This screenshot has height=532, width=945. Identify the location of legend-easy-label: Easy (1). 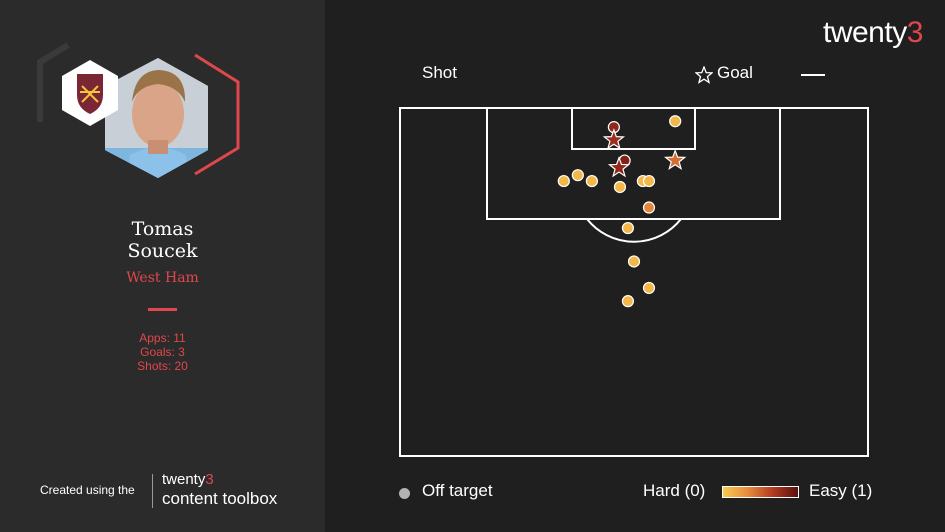
(841, 490).